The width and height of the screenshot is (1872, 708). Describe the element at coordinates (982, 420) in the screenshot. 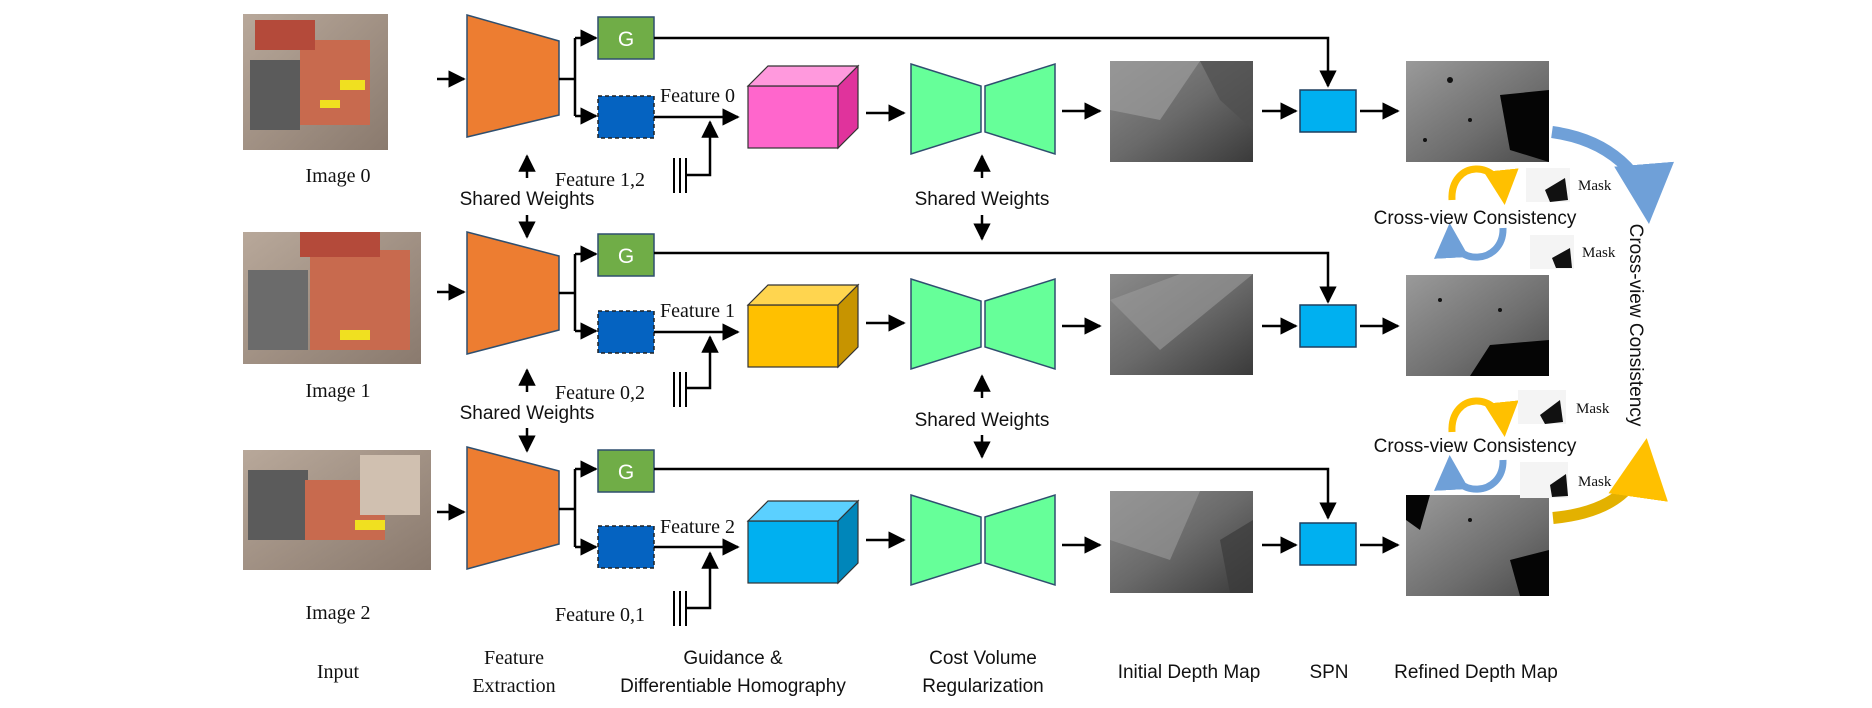

I see `shared-weights-regularization-2: Shared Weights` at that location.